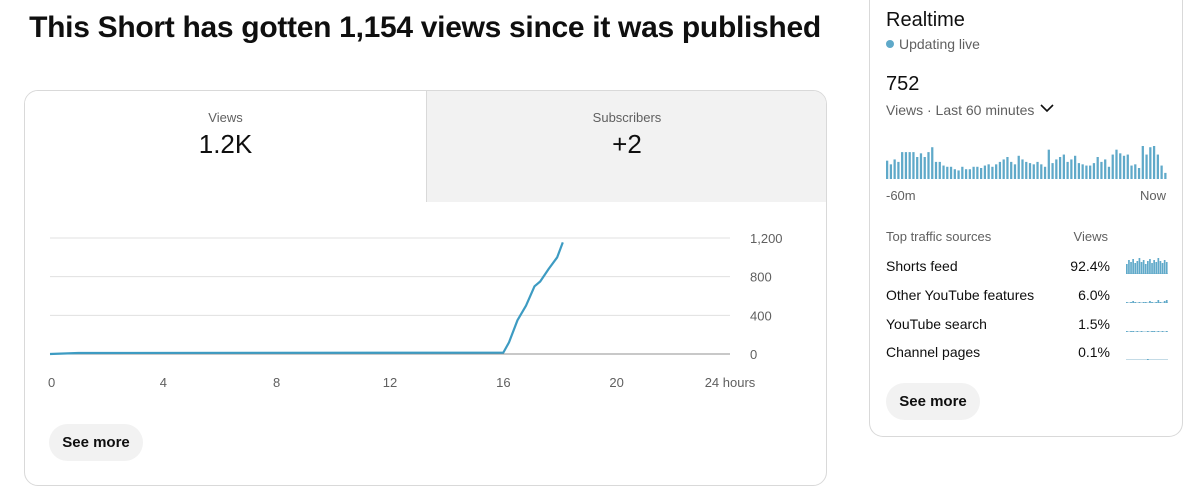 This screenshot has width=1200, height=494. I want to click on see-more-button: See more, so click(96, 442).